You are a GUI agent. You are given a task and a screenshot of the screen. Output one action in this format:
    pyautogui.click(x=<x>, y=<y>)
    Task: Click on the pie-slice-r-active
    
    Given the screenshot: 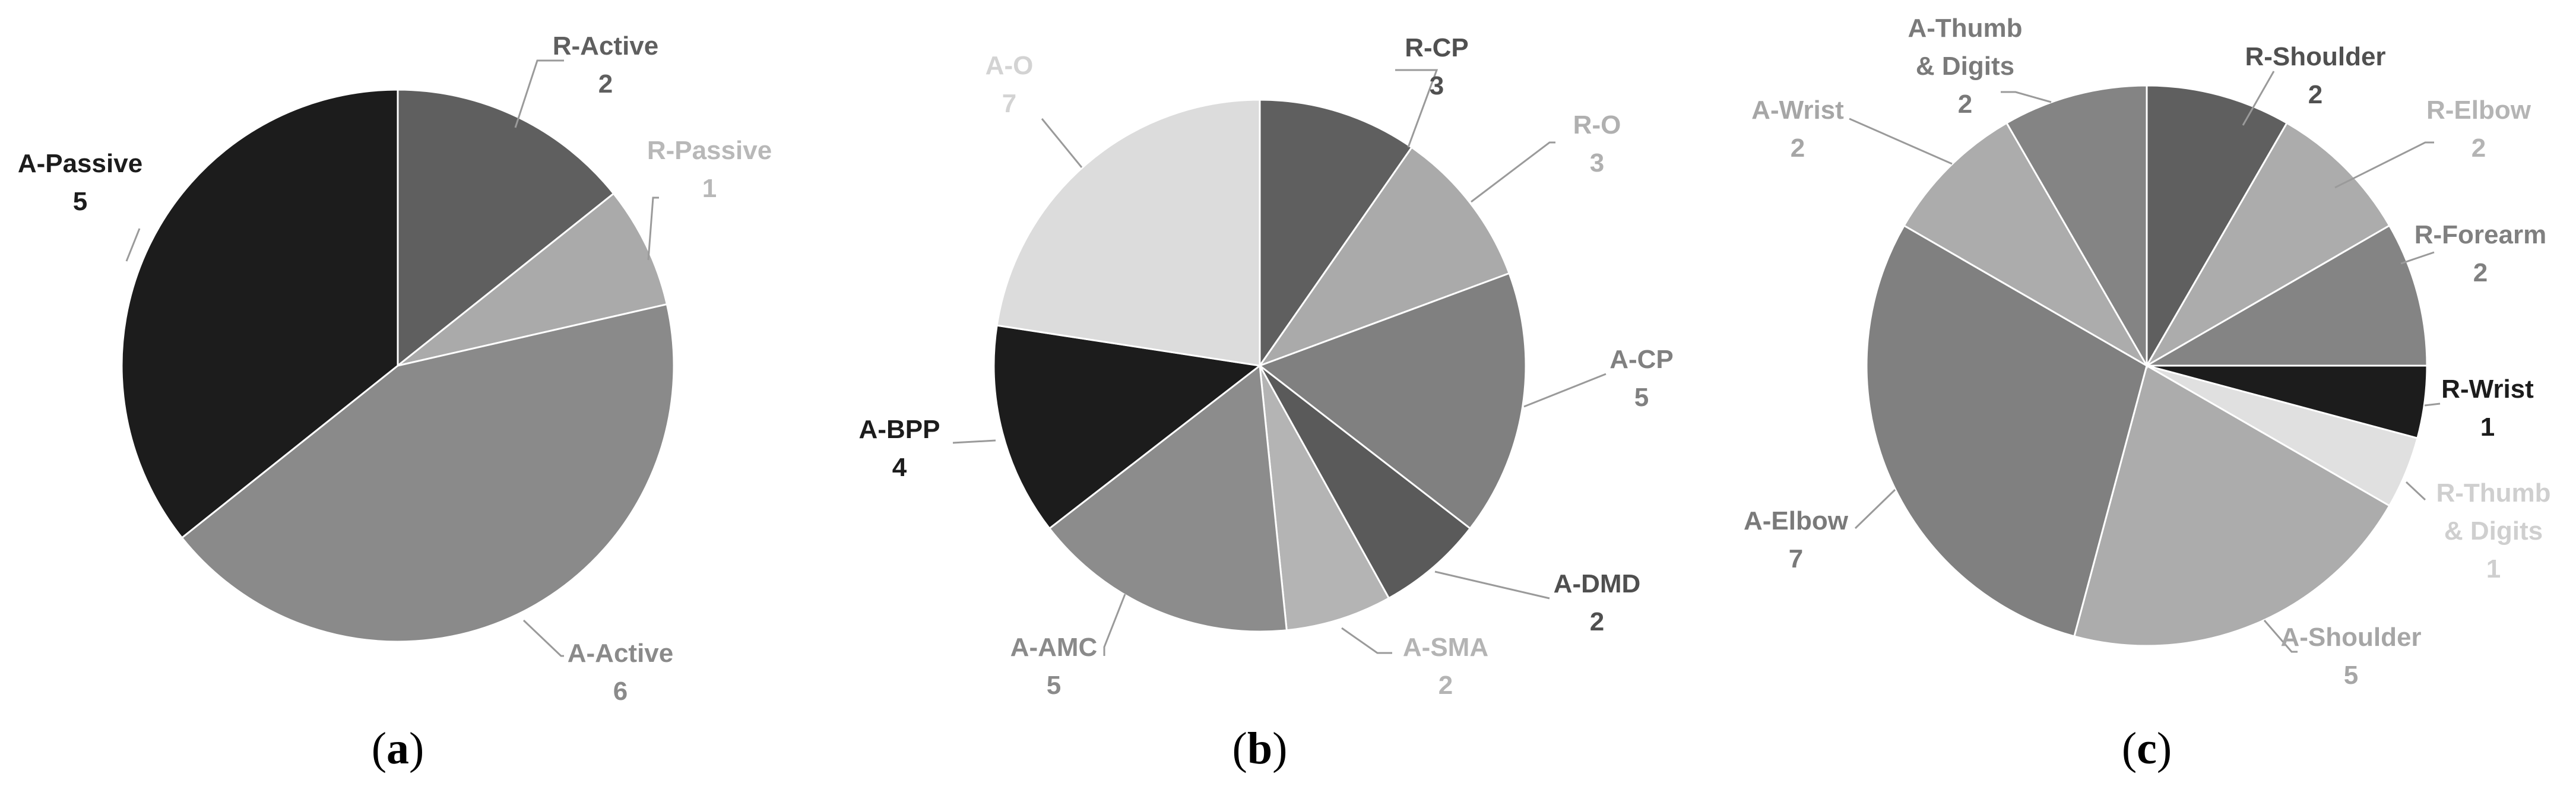 What is the action you would take?
    pyautogui.click(x=506, y=228)
    